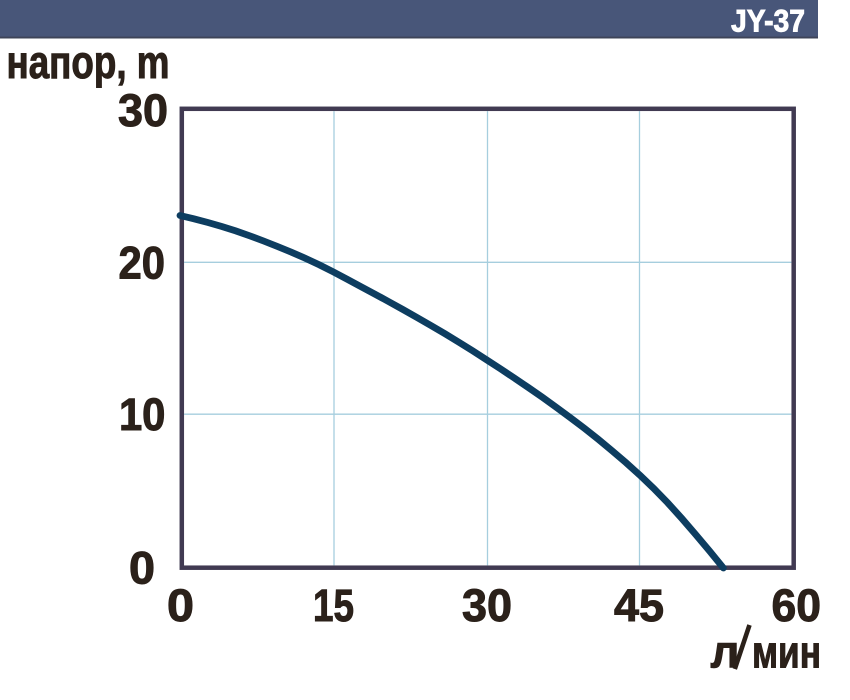  I want to click on svg-text: напор, m, so click(88, 62).